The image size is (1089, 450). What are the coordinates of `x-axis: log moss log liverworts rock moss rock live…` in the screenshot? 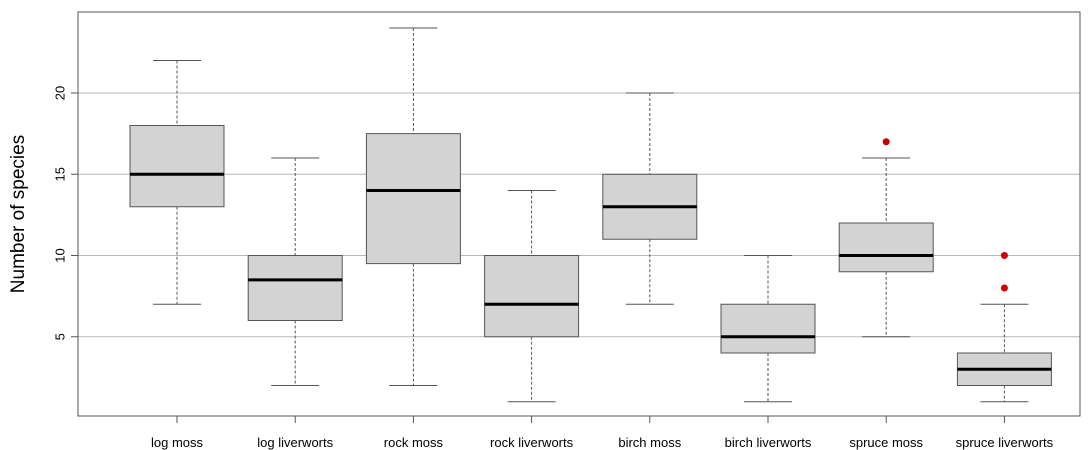 It's located at (602, 433).